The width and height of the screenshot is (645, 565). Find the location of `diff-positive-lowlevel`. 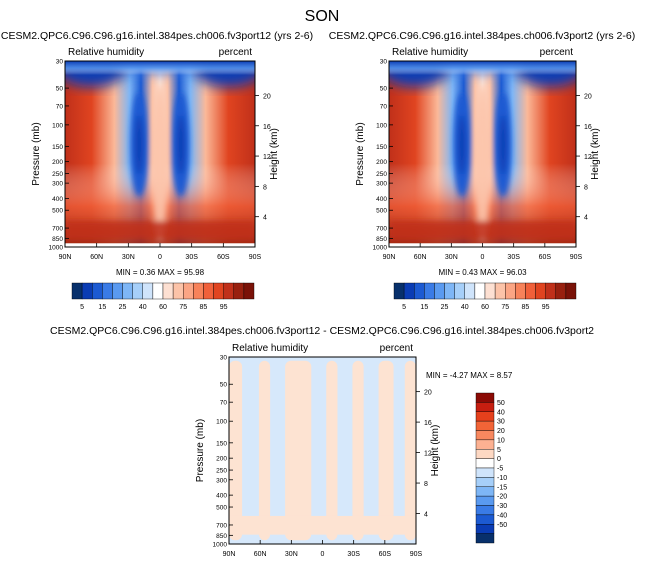

diff-positive-lowlevel is located at coordinates (322, 525).